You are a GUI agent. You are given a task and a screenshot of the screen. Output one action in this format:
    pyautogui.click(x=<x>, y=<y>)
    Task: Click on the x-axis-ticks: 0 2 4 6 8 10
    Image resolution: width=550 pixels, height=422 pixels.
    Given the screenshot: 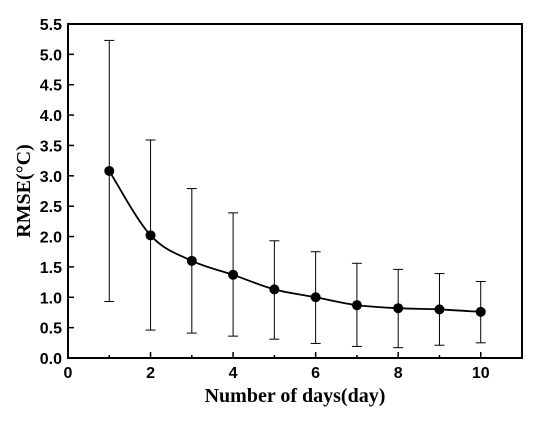 What is the action you would take?
    pyautogui.click(x=293, y=367)
    